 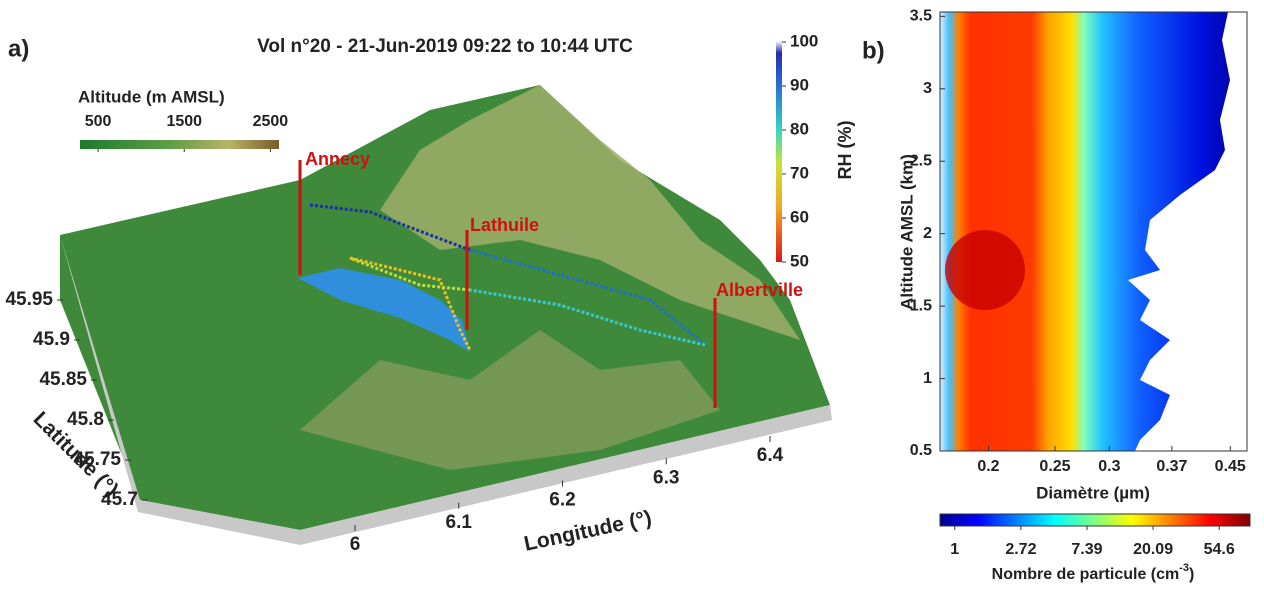 What do you see at coordinates (119, 499) in the screenshot?
I see `latitude-tick-label: 45.7` at bounding box center [119, 499].